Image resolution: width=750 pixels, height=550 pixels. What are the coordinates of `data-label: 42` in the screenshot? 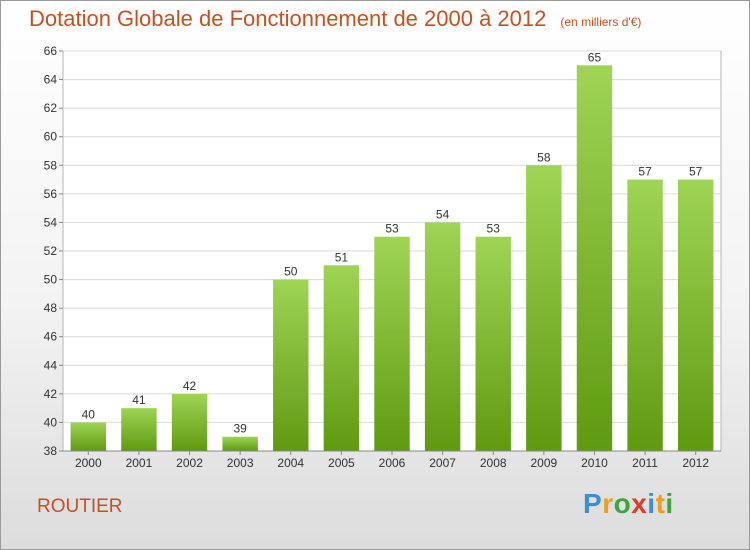 It's located at (190, 386).